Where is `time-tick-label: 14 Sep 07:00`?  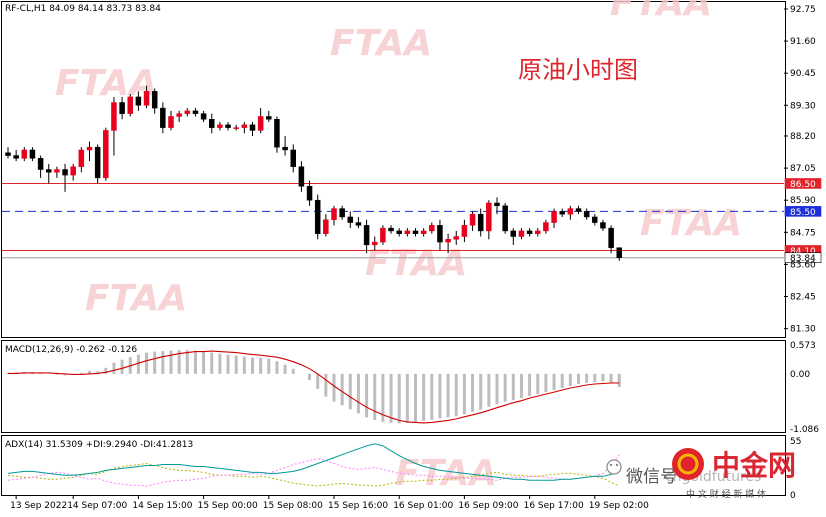
time-tick-label: 14 Sep 07:00 is located at coordinates (97, 506).